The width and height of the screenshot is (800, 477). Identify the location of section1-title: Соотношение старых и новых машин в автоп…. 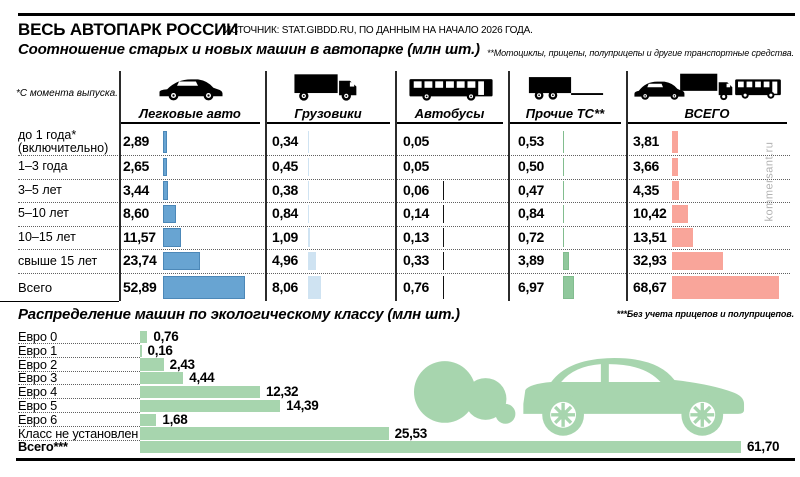
(249, 49).